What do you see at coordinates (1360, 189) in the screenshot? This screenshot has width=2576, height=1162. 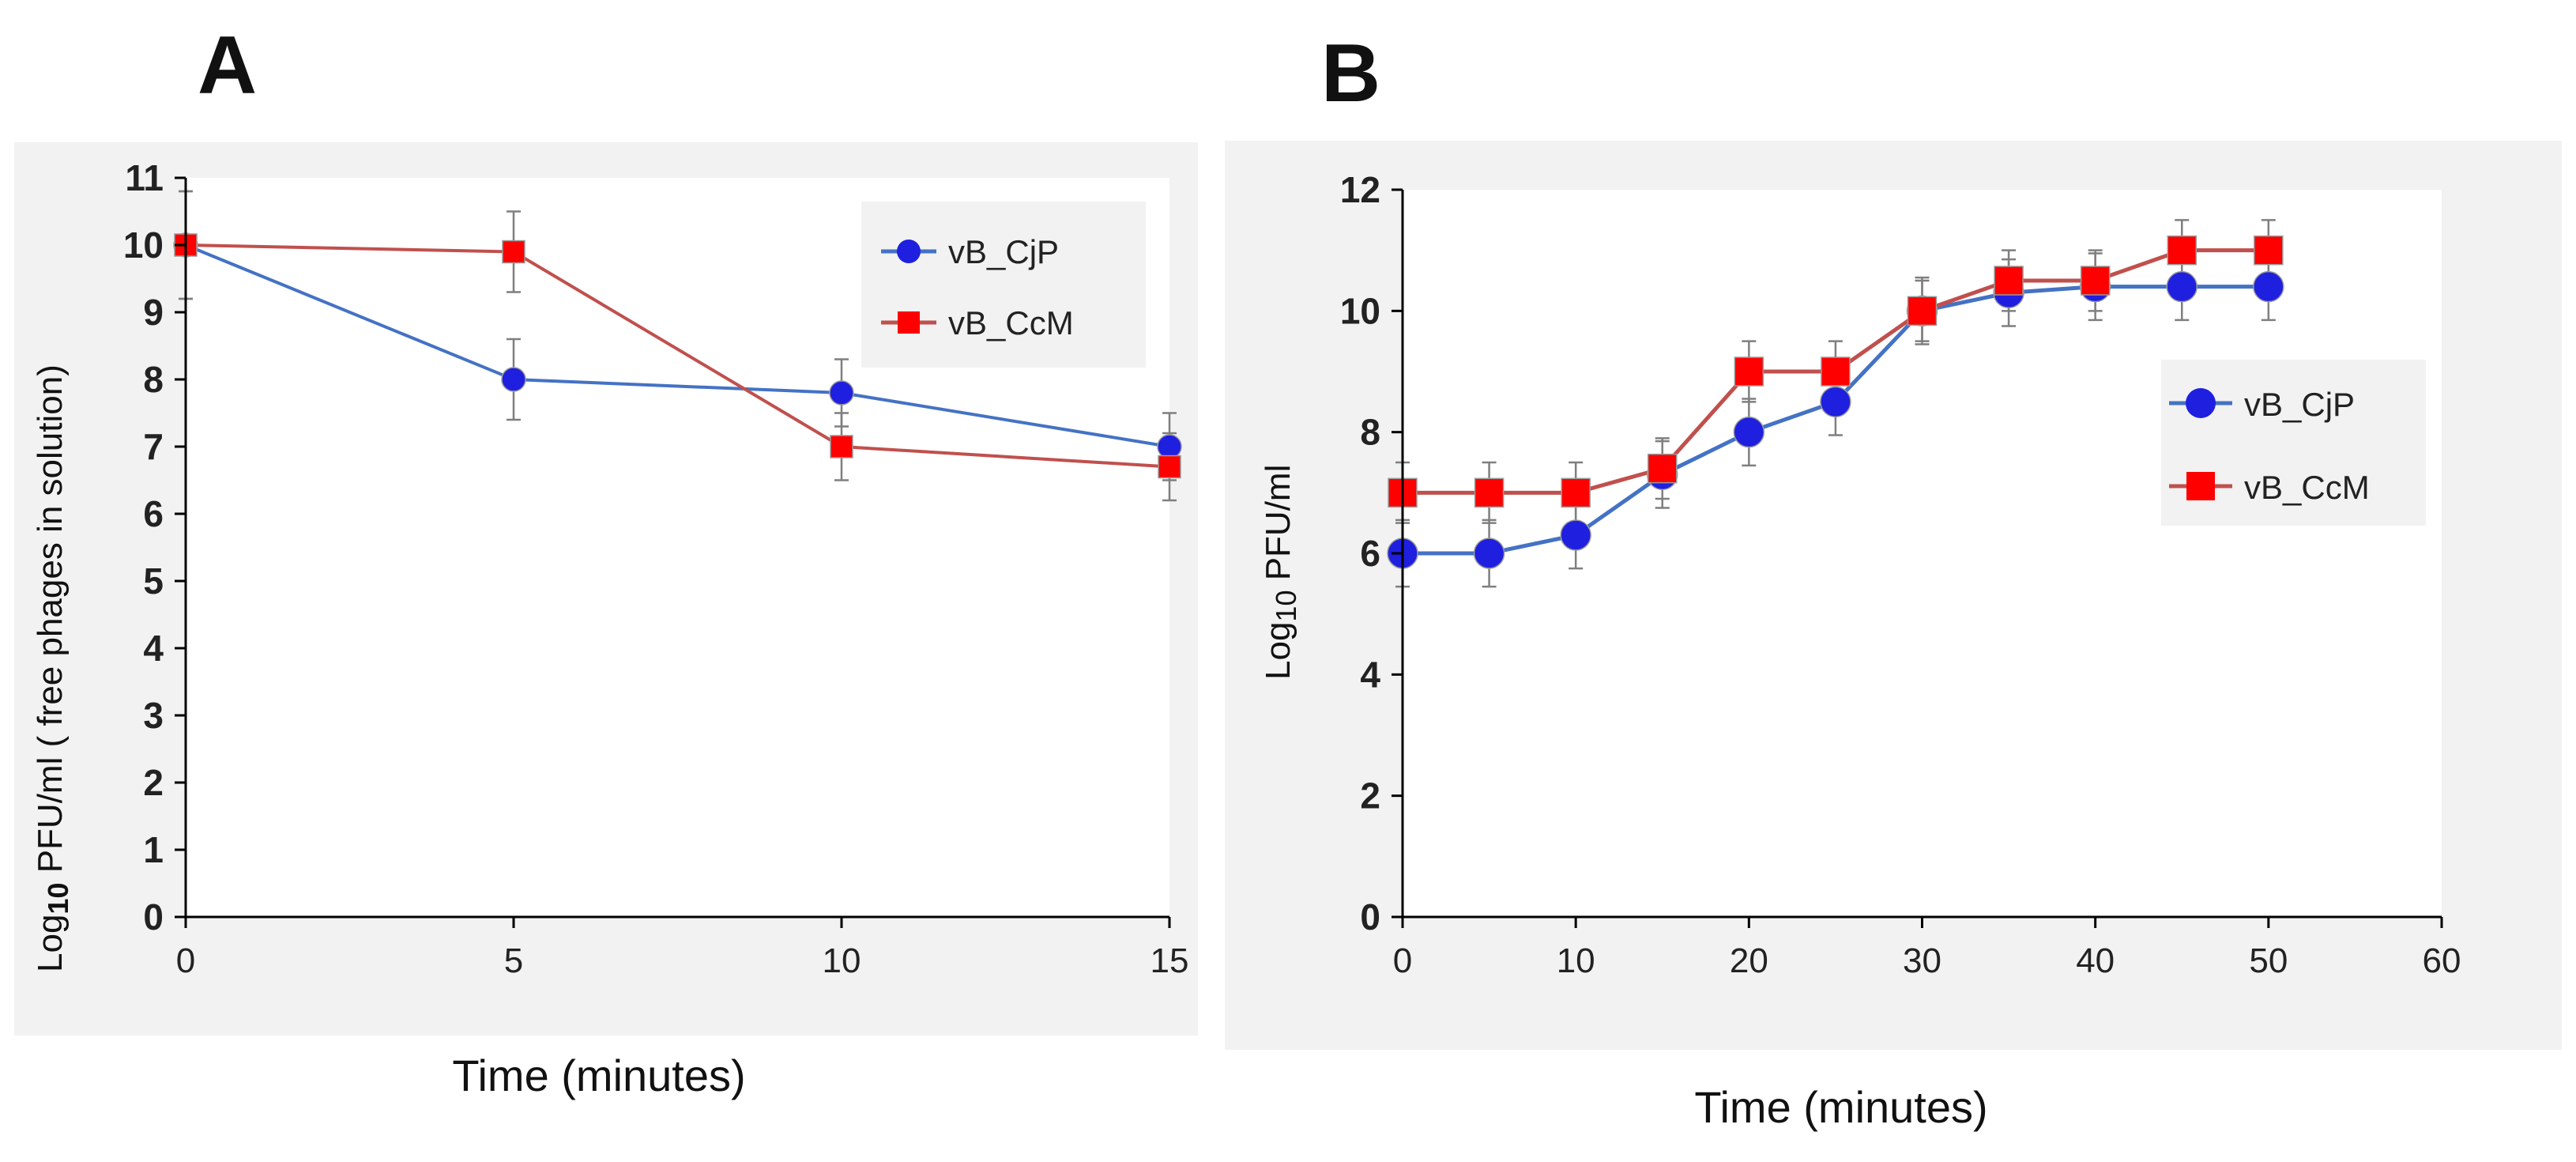 I see `panel-b-y-tick-label: 12` at bounding box center [1360, 189].